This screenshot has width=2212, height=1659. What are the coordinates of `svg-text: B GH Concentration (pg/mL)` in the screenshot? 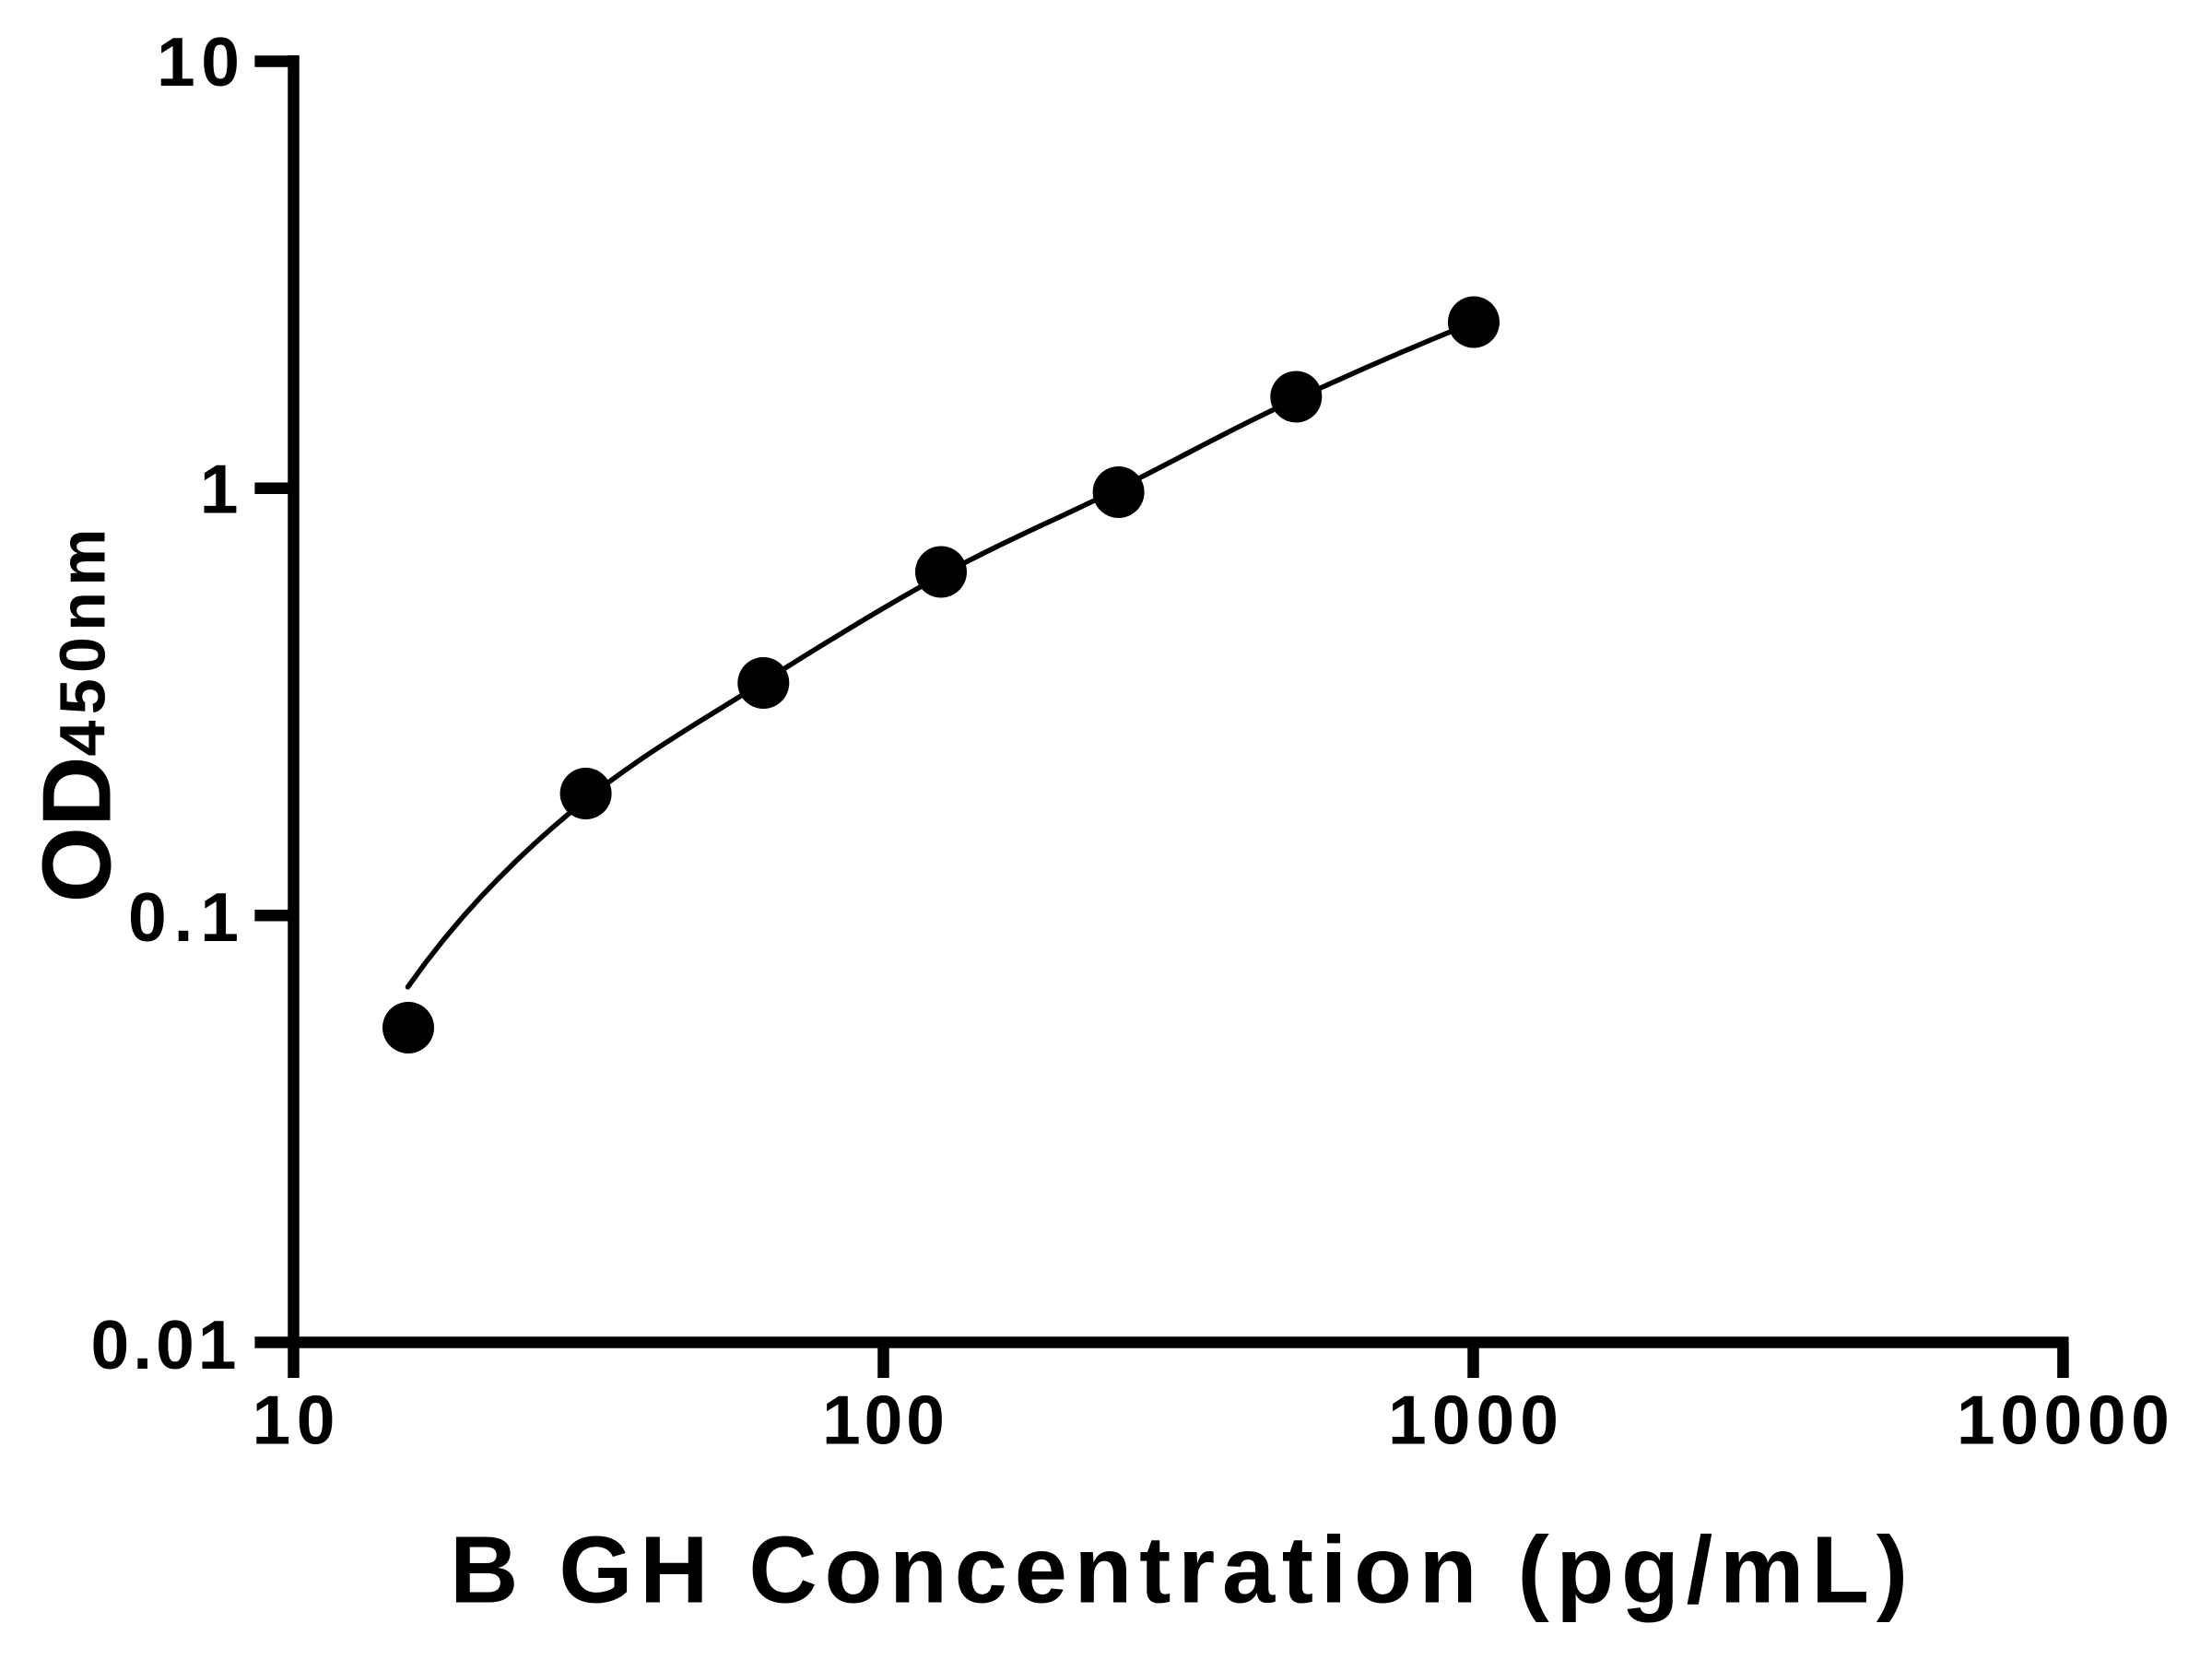 It's located at (1179, 1570).